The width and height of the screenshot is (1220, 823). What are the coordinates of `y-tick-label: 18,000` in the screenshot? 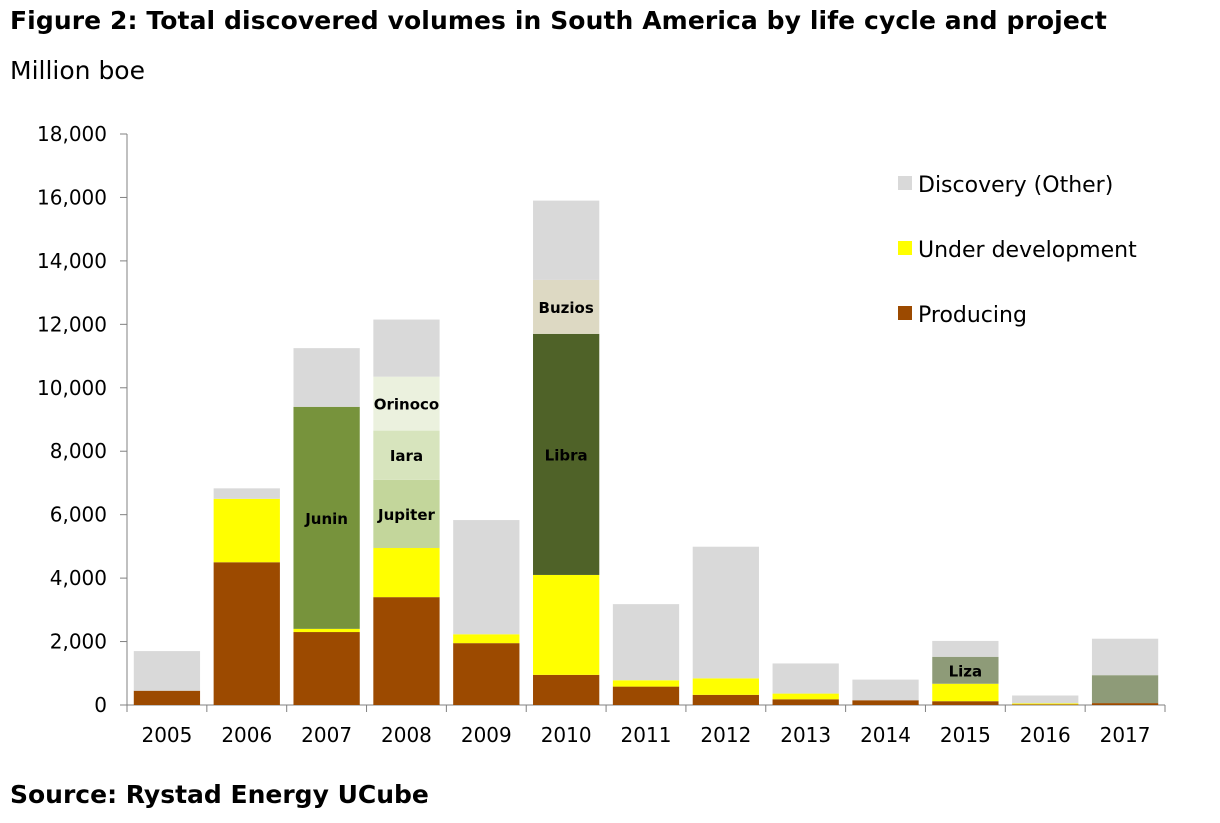 It's located at (72, 134).